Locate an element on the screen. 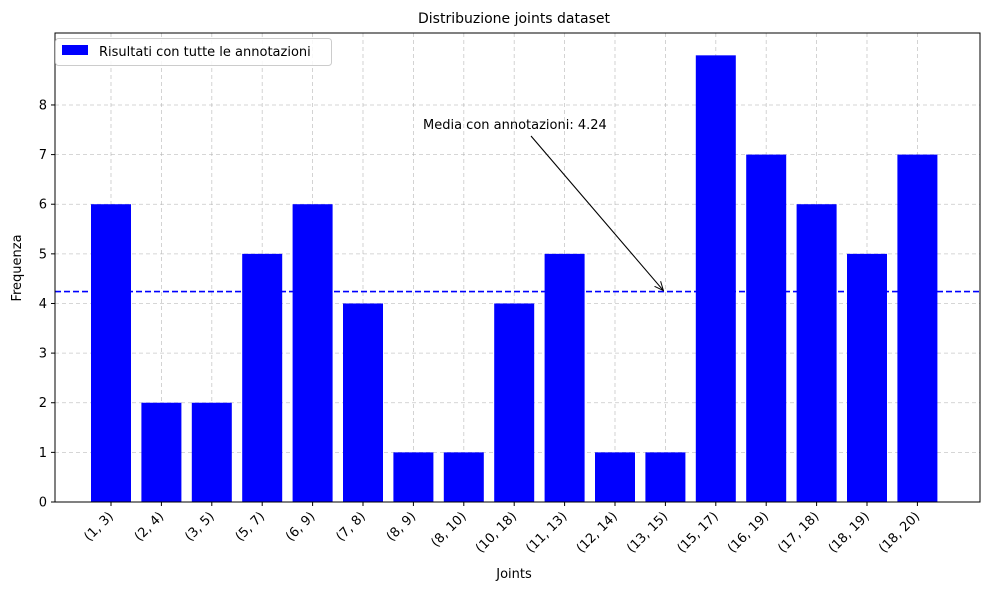 The width and height of the screenshot is (989, 590). y-axis-ticks: 0 1 2 3 4 5 6 7 8 is located at coordinates (47, 304).